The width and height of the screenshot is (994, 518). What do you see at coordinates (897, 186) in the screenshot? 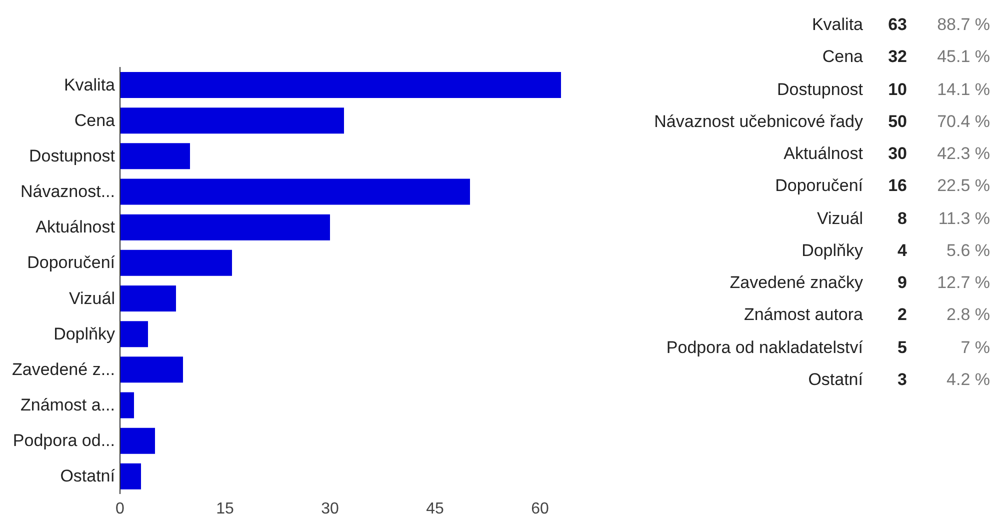
I see `data-label: 16` at bounding box center [897, 186].